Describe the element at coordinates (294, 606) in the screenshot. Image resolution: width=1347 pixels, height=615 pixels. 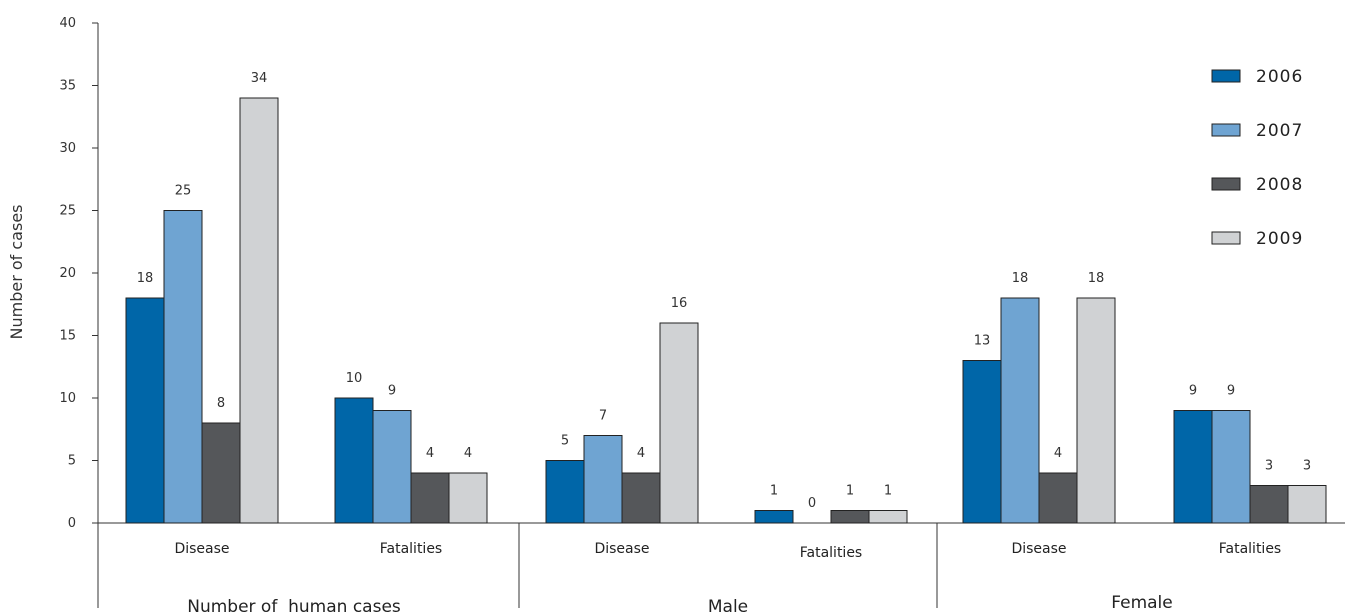
I see `x-group-label: Number of human cases` at that location.